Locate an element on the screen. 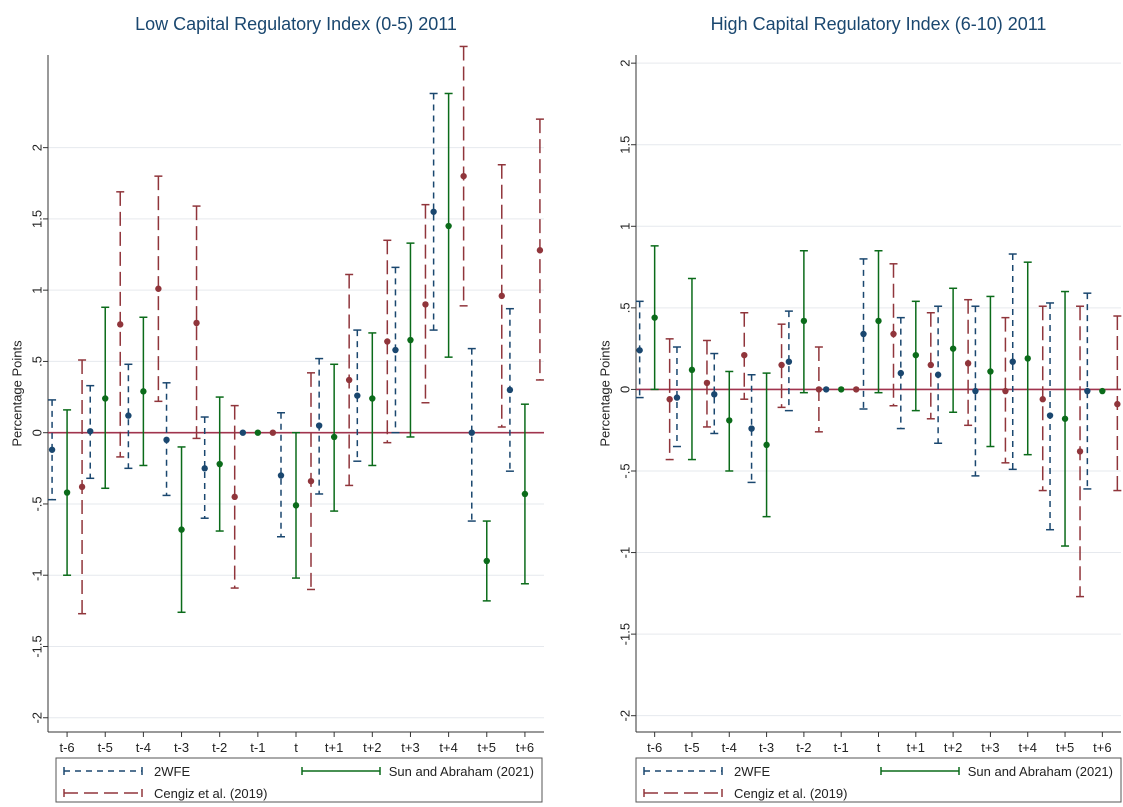 Image resolution: width=1123 pixels, height=807 pixels. x-tick-label: t-3 is located at coordinates (181, 747).